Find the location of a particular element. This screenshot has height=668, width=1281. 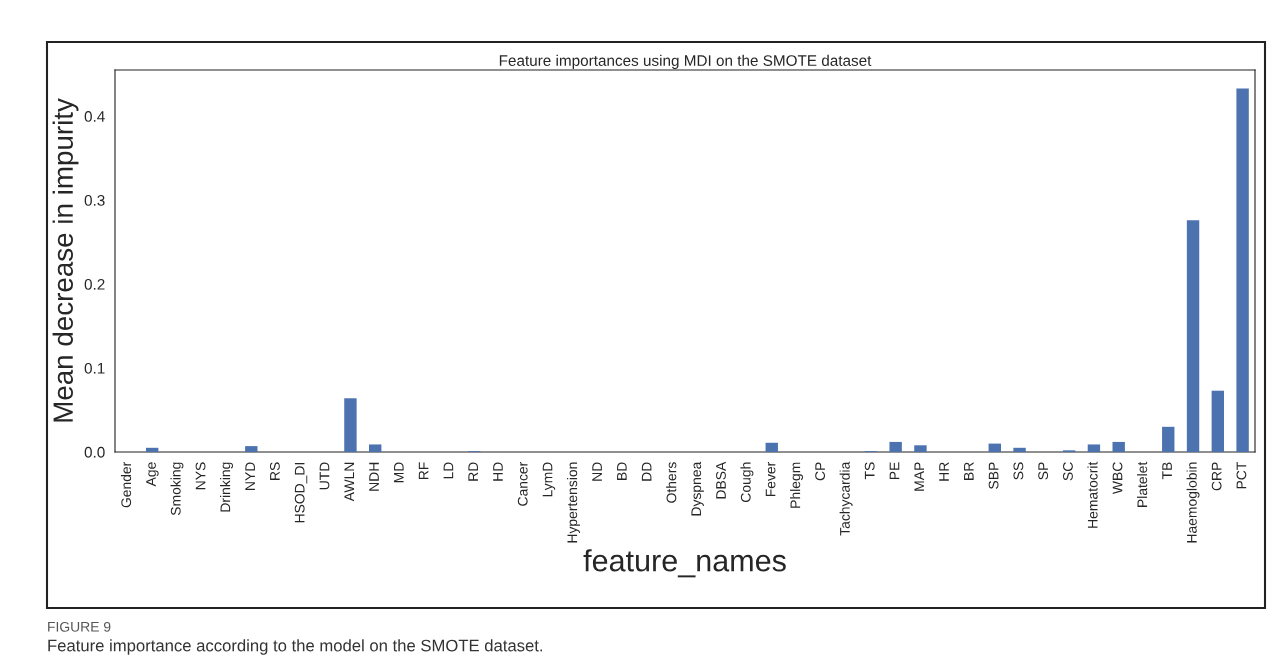

x-axis-title: feature_names is located at coordinates (684, 563).